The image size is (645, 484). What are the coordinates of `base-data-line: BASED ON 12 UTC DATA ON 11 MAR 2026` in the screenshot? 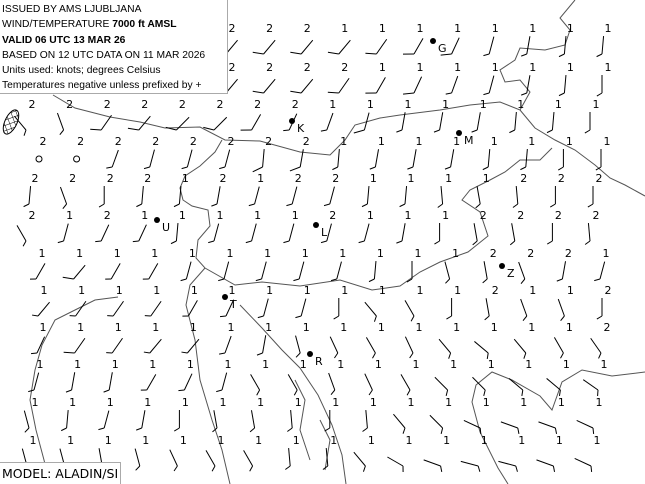 It's located at (104, 55).